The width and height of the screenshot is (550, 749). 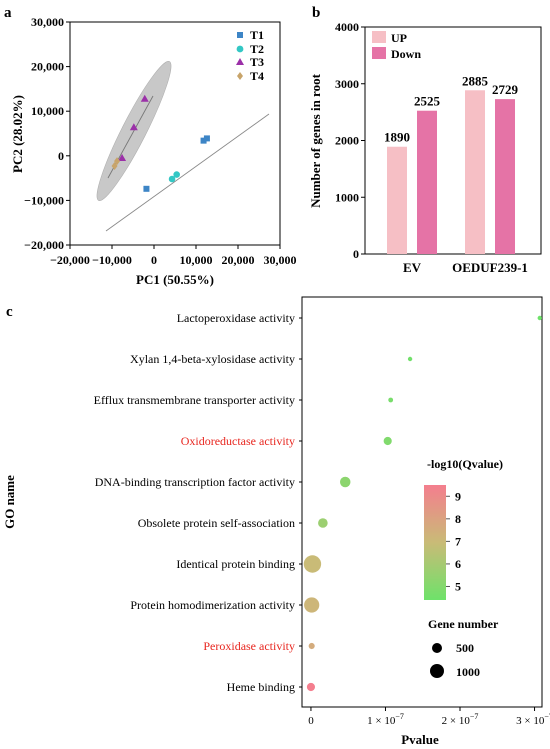 What do you see at coordinates (347, 197) in the screenshot?
I see `bar-y-tick-label: 1000` at bounding box center [347, 197].